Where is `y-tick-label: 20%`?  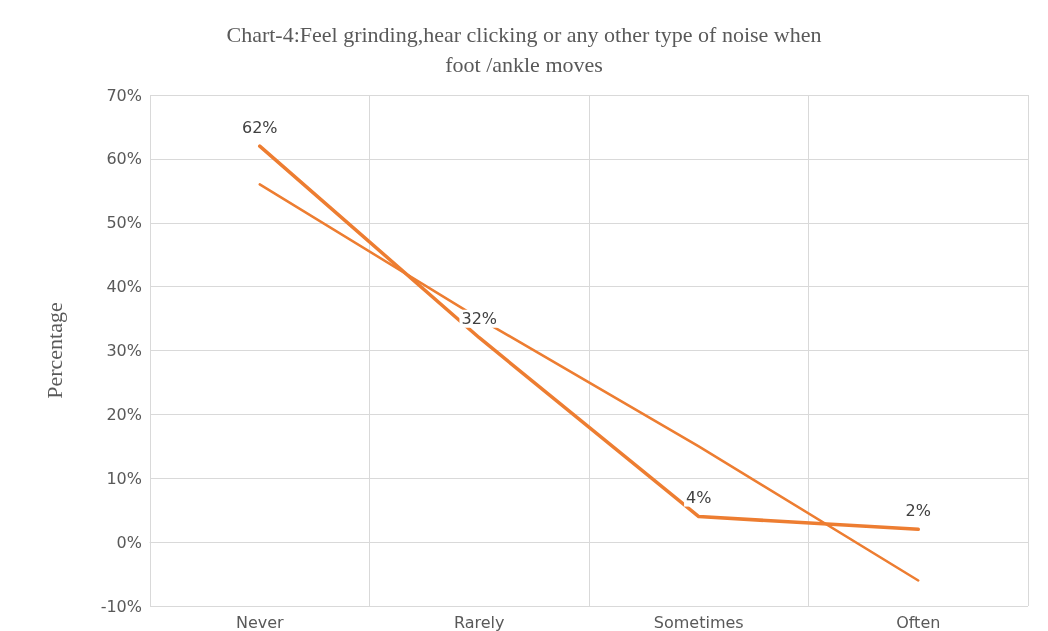
y-tick-label: 20% is located at coordinates (124, 414).